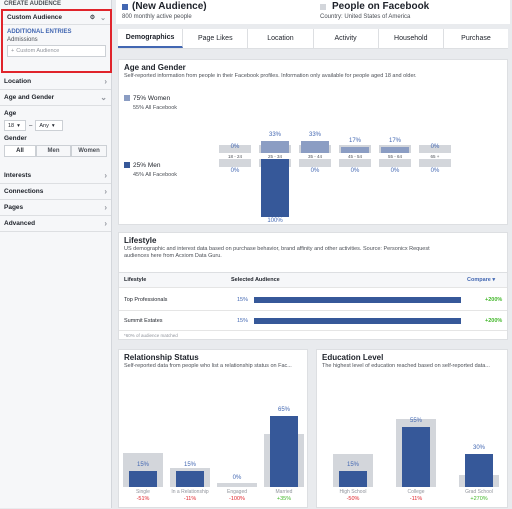  What do you see at coordinates (10, 113) in the screenshot?
I see `age-label: Age` at bounding box center [10, 113].